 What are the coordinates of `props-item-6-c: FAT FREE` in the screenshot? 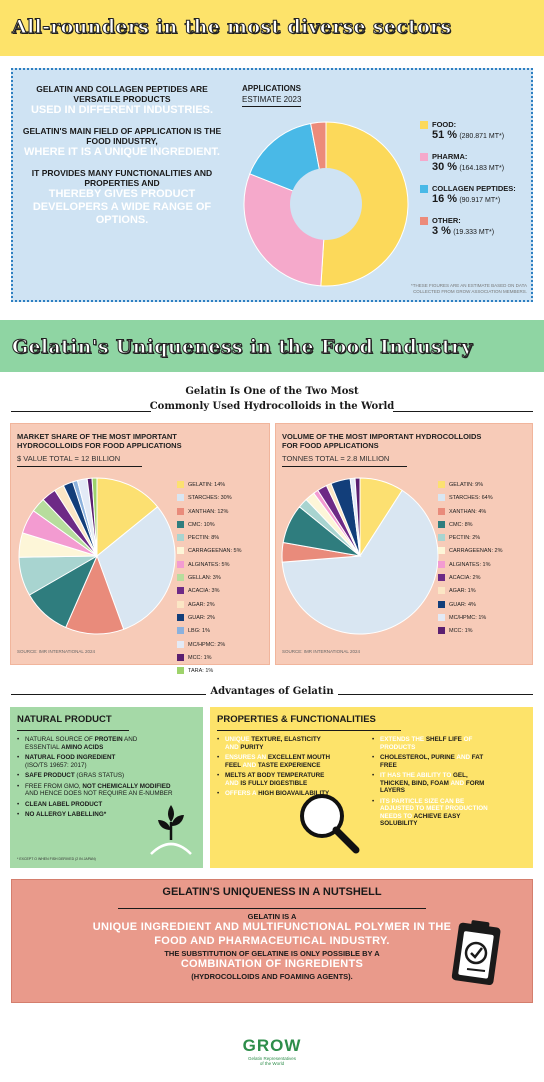 It's located at (432, 761).